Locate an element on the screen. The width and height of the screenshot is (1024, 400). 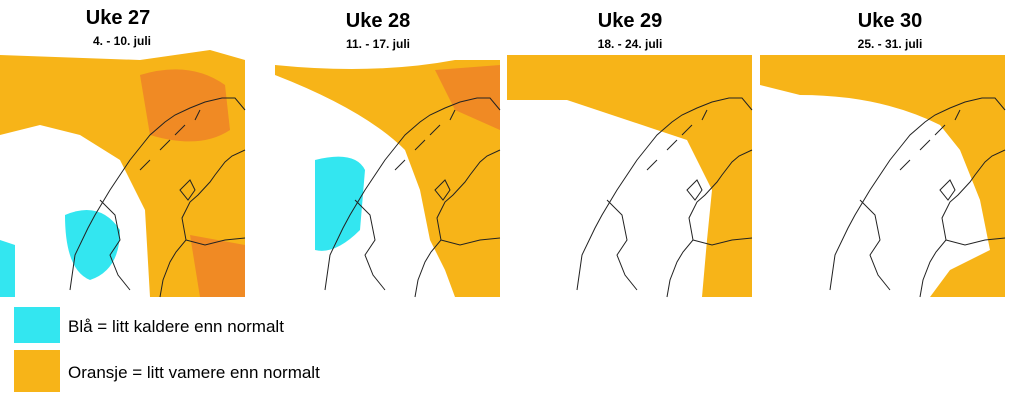
week-dates: 25. - 31. juli is located at coordinates (890, 44).